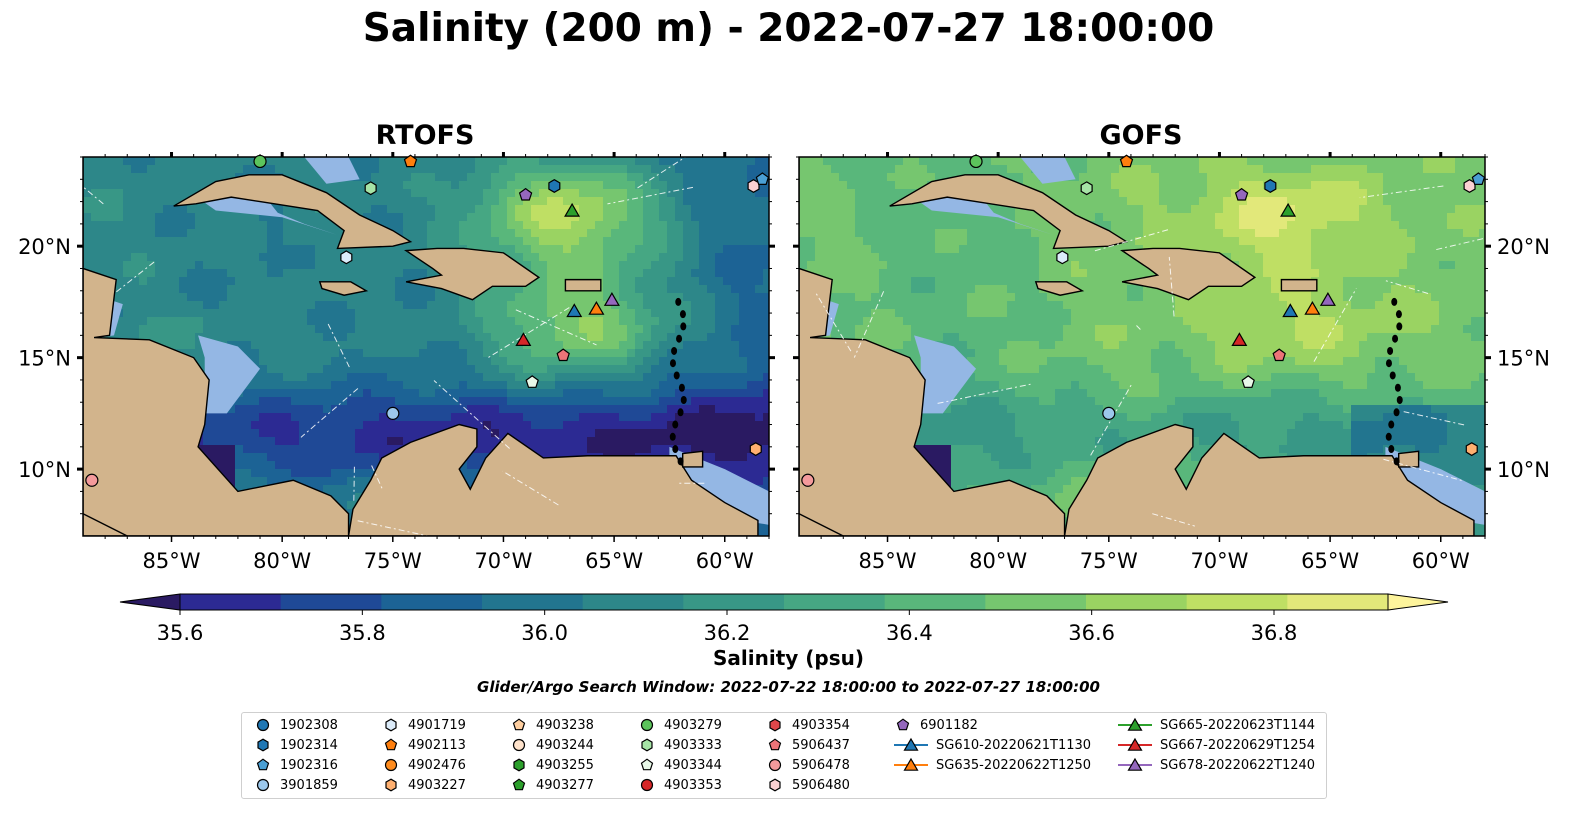  I want to click on legend-item-5906480: 5906480, so click(807, 785).